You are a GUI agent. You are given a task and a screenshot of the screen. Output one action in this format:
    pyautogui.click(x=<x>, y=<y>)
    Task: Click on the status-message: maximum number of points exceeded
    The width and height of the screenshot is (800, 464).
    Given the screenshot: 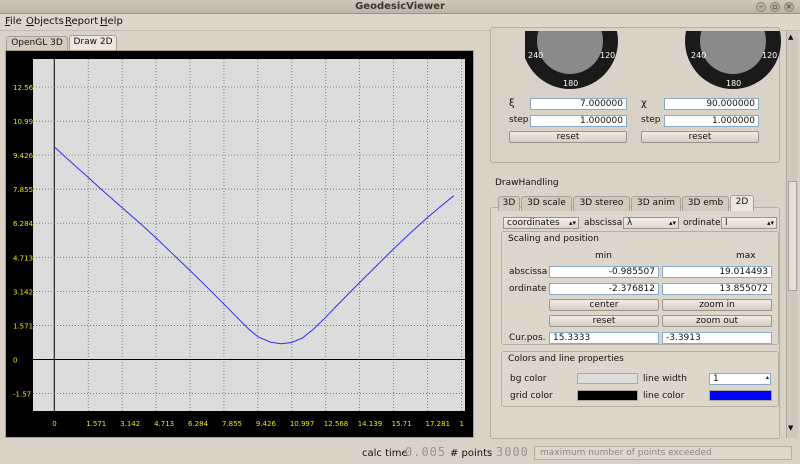 What is the action you would take?
    pyautogui.click(x=663, y=453)
    